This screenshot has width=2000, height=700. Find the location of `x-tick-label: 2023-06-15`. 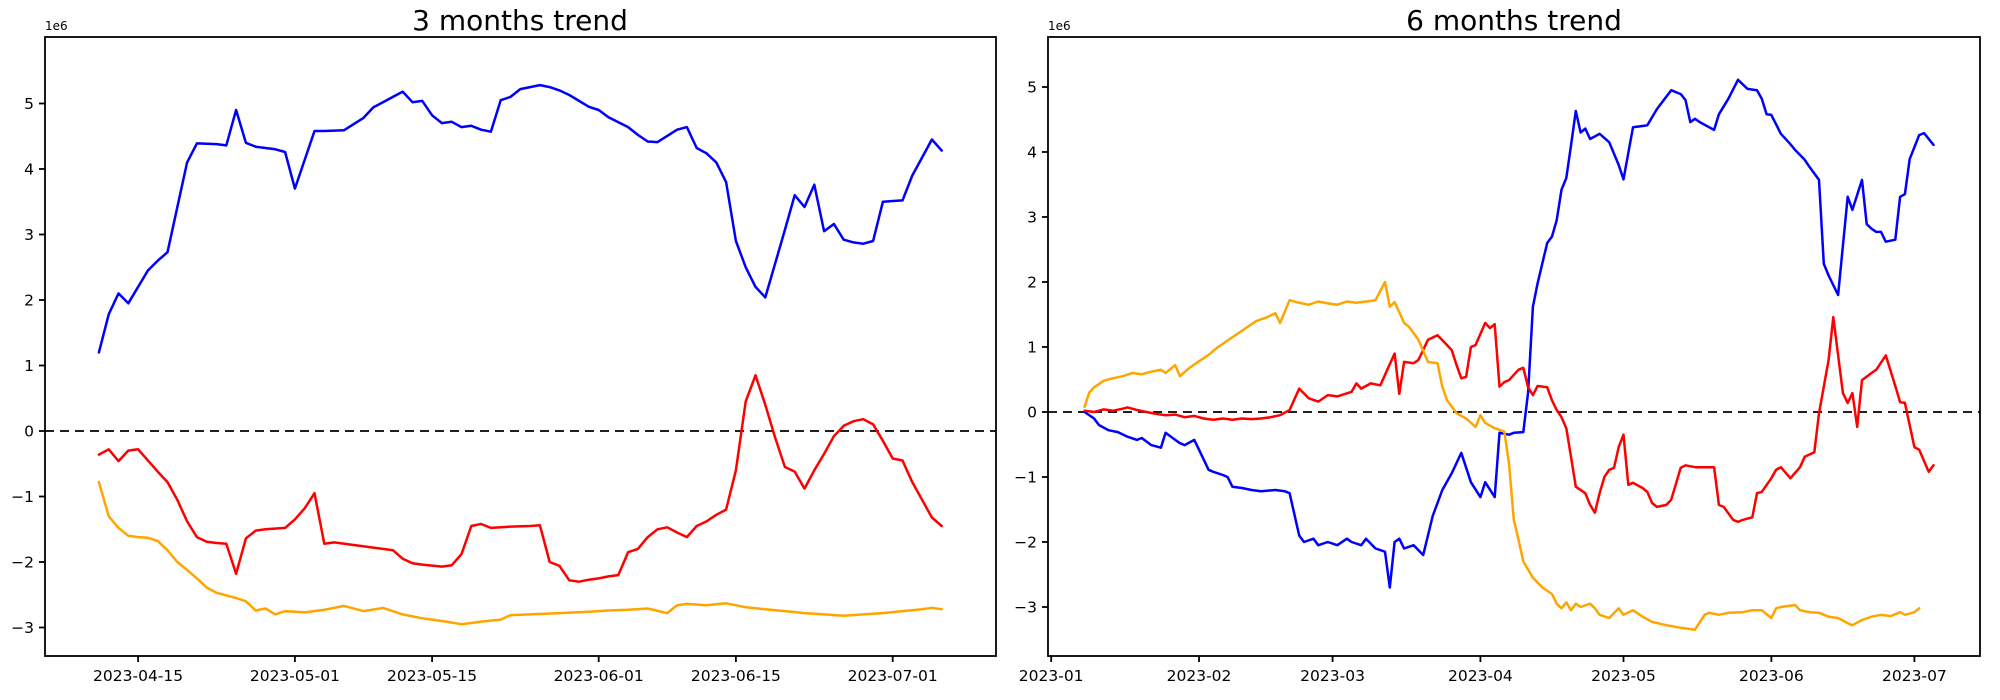

x-tick-label: 2023-06-15 is located at coordinates (736, 676).